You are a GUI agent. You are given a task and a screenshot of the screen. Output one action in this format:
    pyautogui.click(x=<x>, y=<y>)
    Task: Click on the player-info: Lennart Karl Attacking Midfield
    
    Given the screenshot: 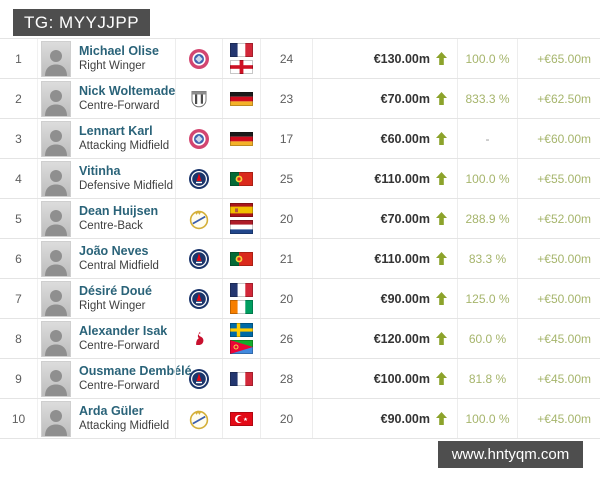 What is the action you would take?
    pyautogui.click(x=124, y=139)
    